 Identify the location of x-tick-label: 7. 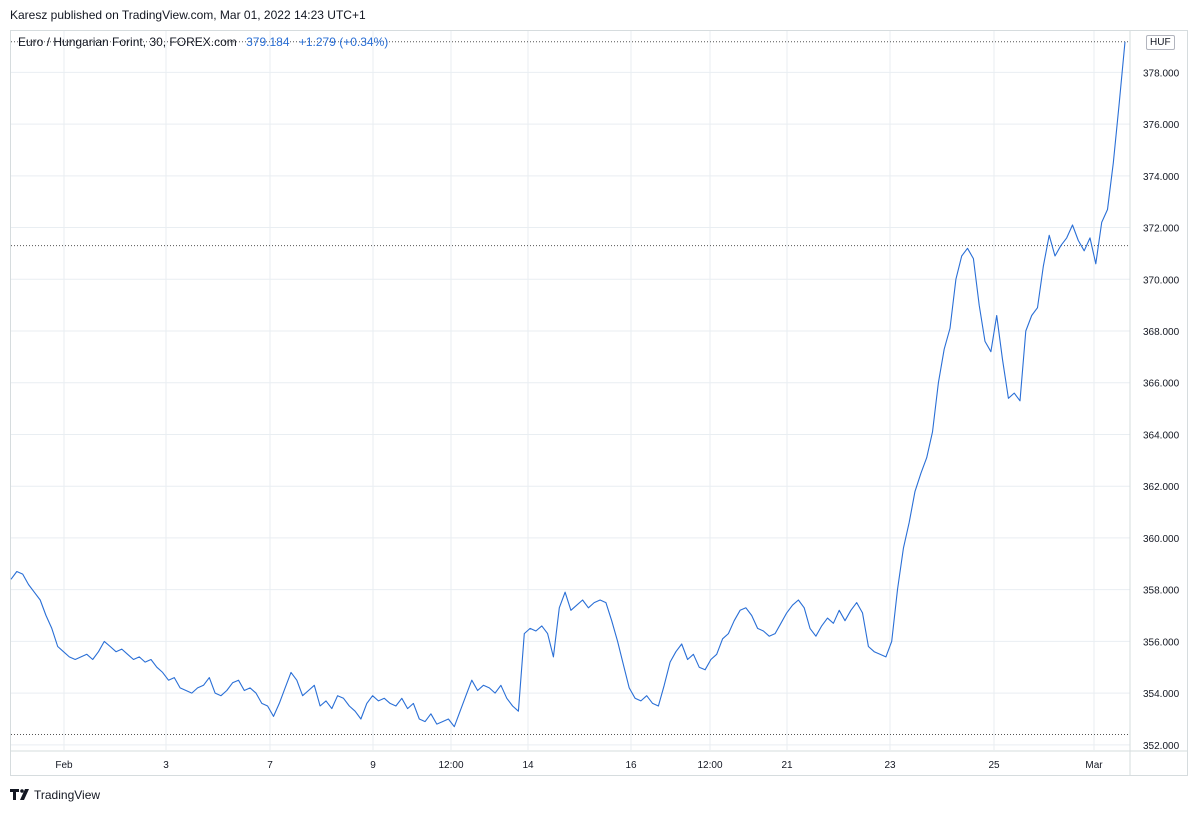
(270, 765).